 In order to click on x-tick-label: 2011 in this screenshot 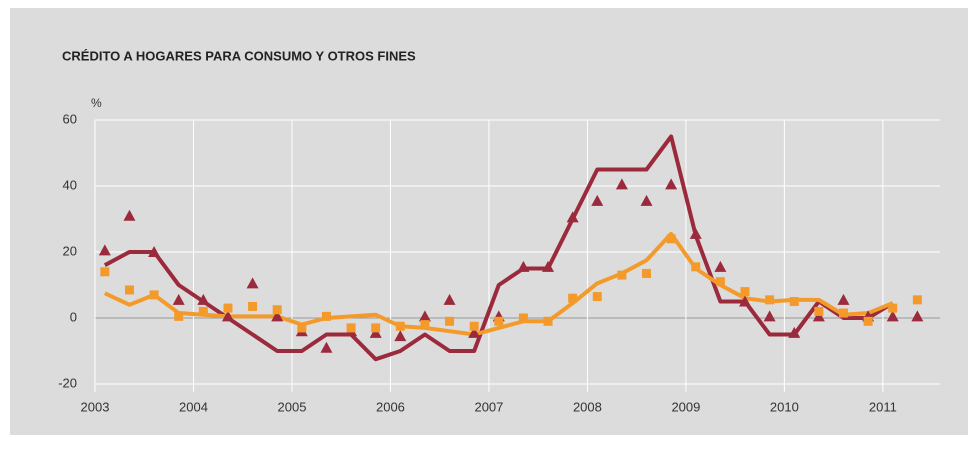, I will do `click(883, 406)`.